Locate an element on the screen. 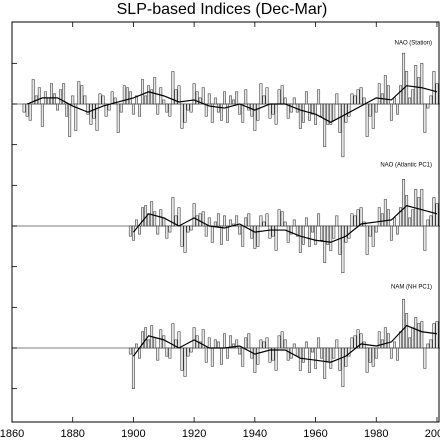  x-tick-label: 1880 is located at coordinates (72, 434).